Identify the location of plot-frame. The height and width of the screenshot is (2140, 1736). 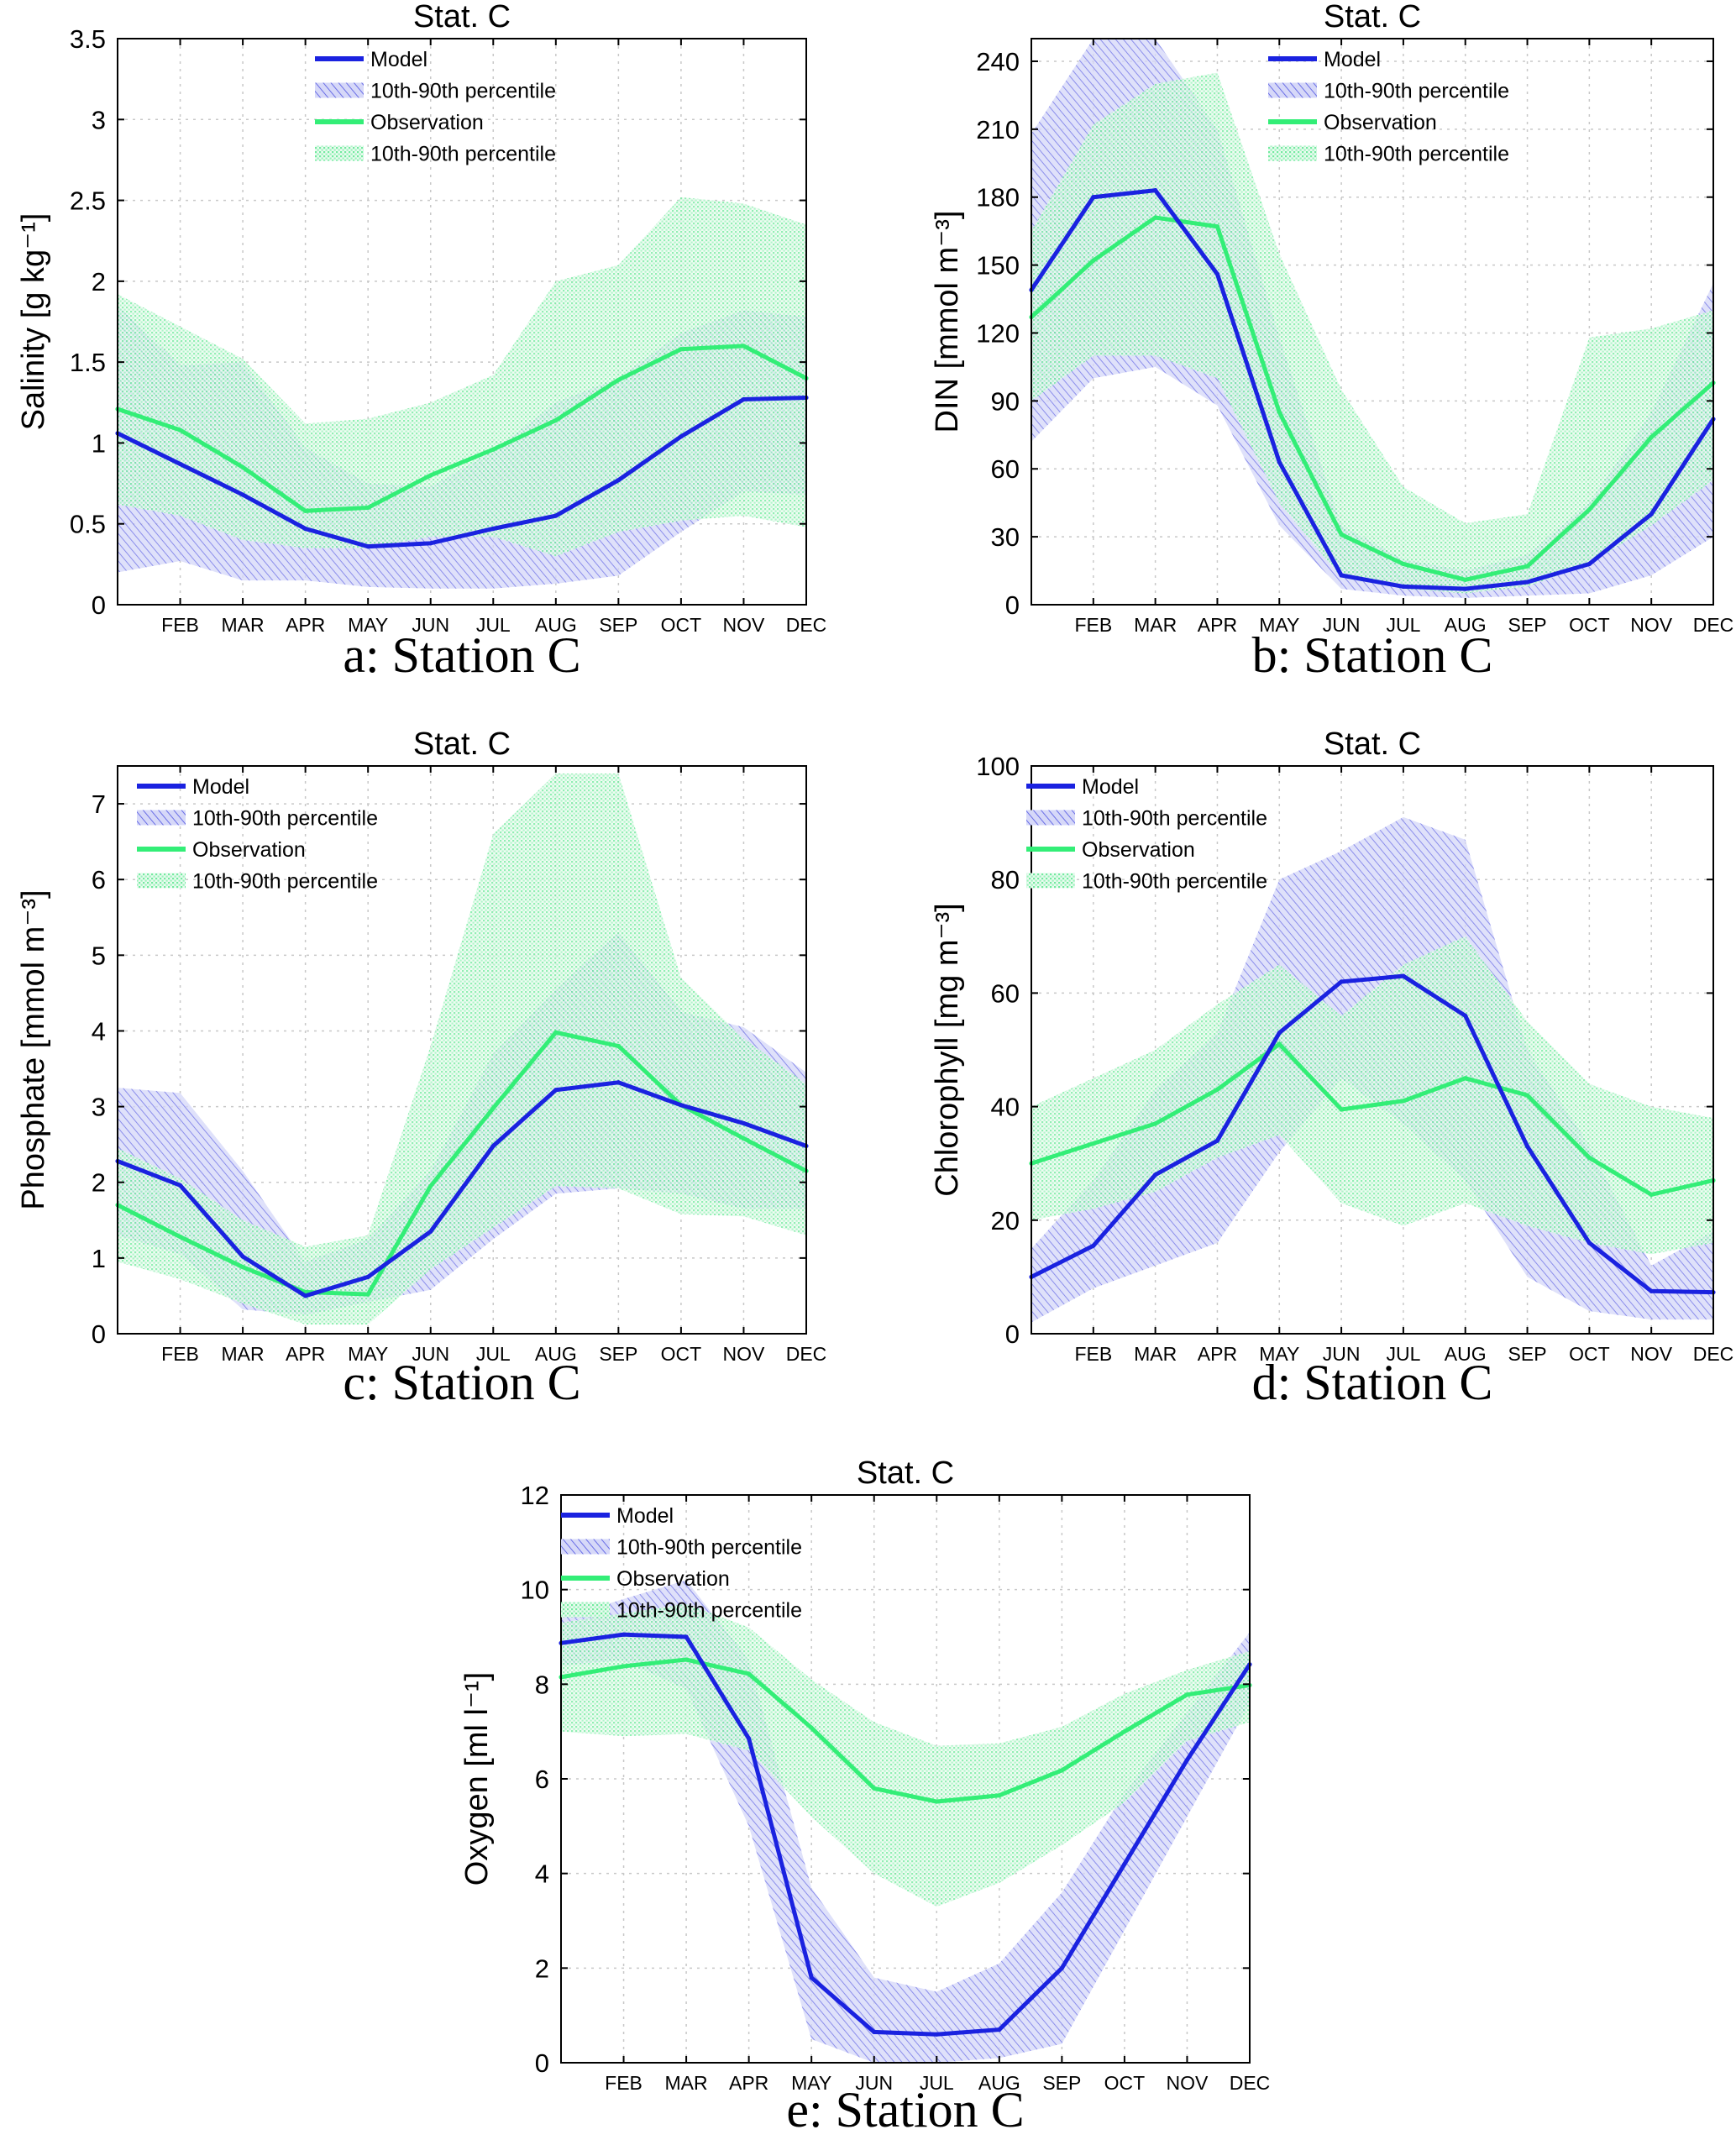
(1372, 1050).